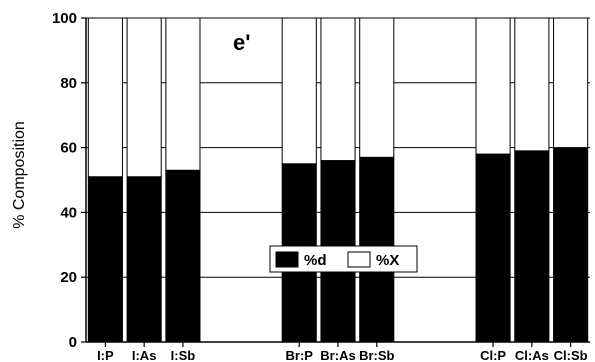 The image size is (595, 362). Describe the element at coordinates (493, 355) in the screenshot. I see `x-tick-label: Cl:P` at that location.